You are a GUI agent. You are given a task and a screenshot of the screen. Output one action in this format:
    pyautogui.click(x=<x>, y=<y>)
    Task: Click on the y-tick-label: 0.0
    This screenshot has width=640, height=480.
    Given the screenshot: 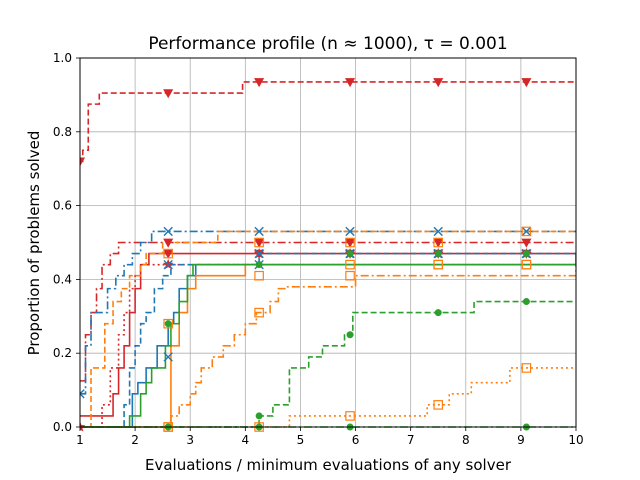 What is the action you would take?
    pyautogui.click(x=62, y=427)
    